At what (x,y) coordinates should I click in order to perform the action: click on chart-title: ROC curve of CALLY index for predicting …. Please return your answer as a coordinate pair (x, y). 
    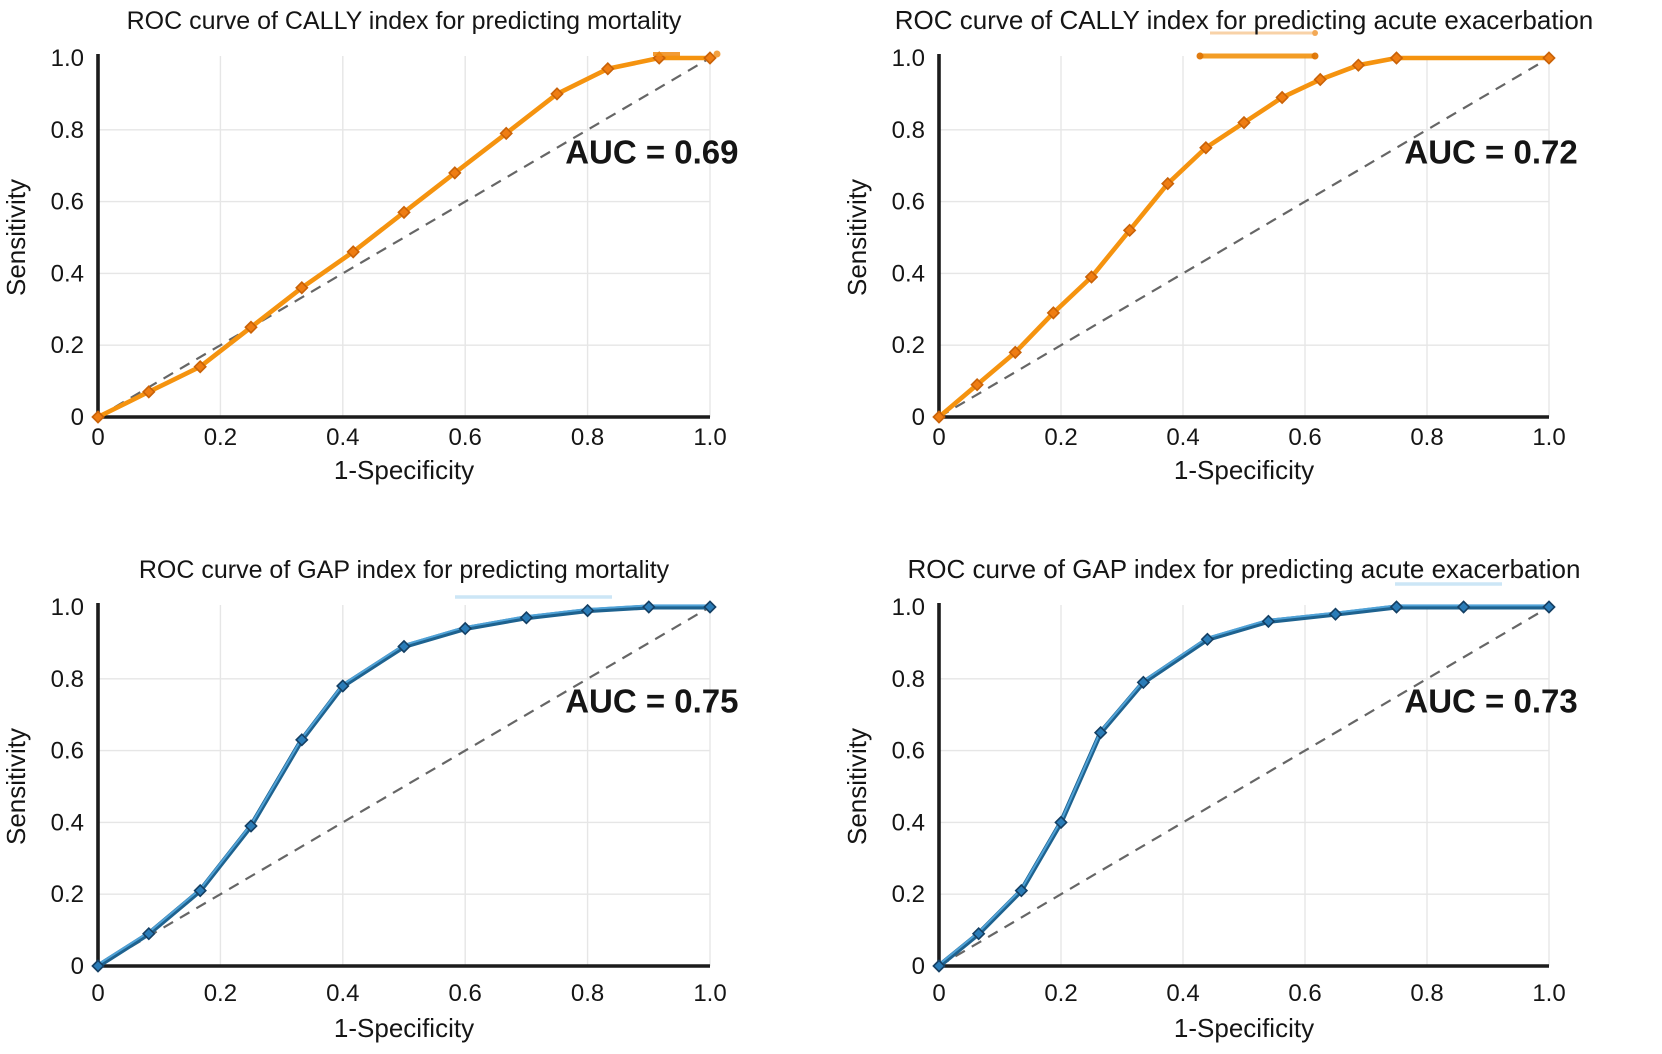
    Looking at the image, I should click on (1244, 20).